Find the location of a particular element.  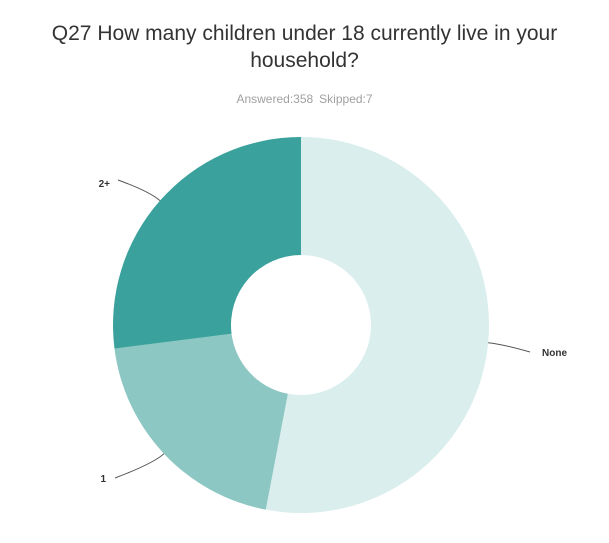

slice-2-plus is located at coordinates (207, 242).